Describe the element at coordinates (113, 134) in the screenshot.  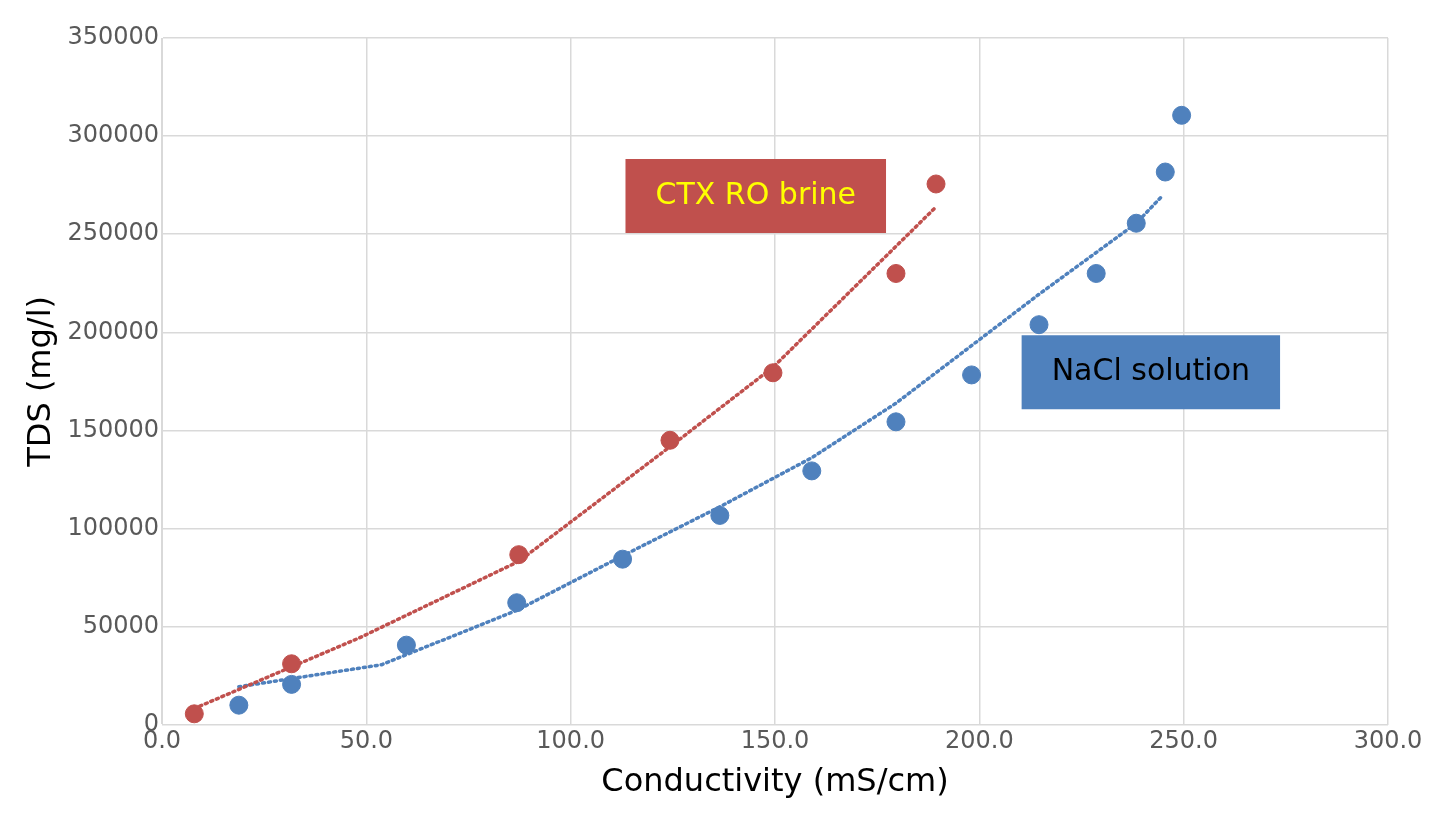
I see `y-tick-label: 300000` at that location.